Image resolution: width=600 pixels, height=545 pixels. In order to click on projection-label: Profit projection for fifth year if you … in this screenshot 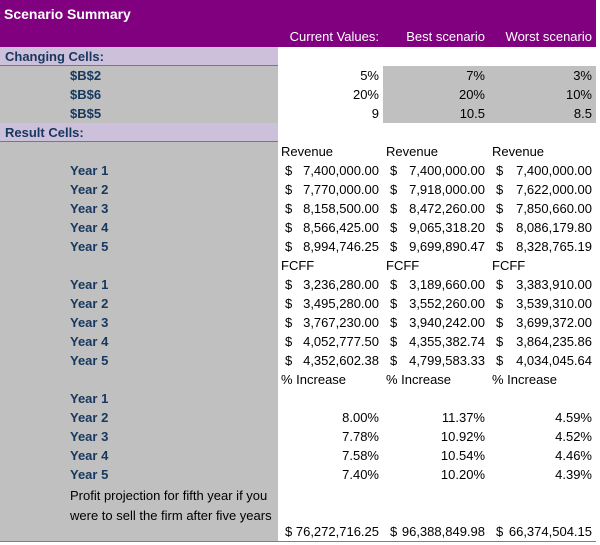, I will do `click(171, 505)`.